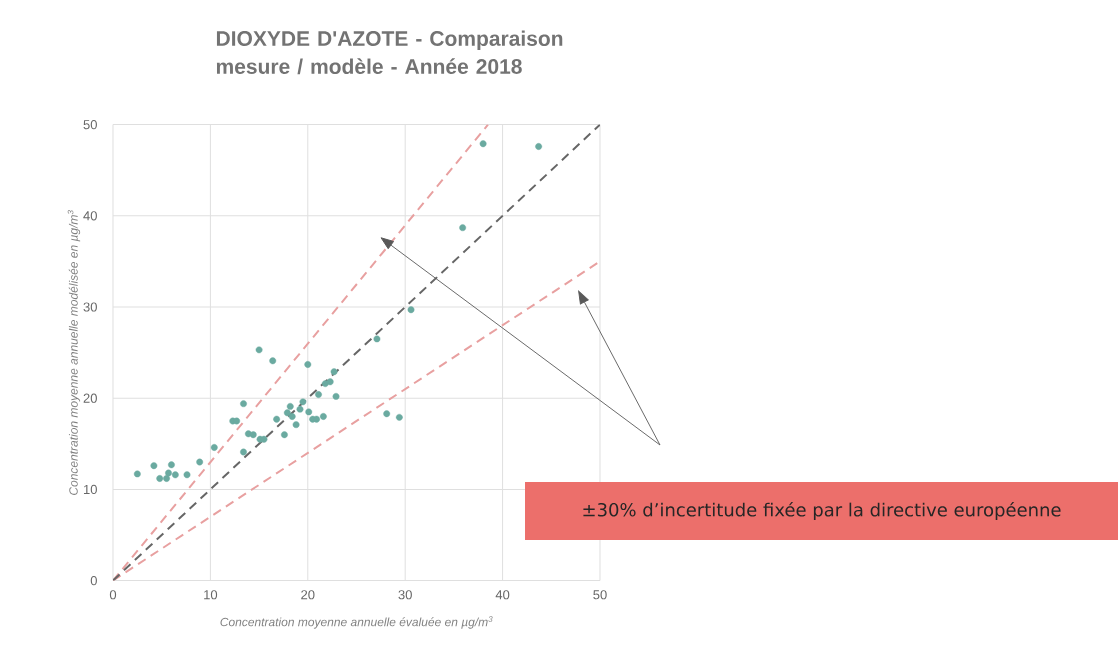 This screenshot has width=1119, height=649. Describe the element at coordinates (211, 595) in the screenshot. I see `x-tick-label: 10` at that location.